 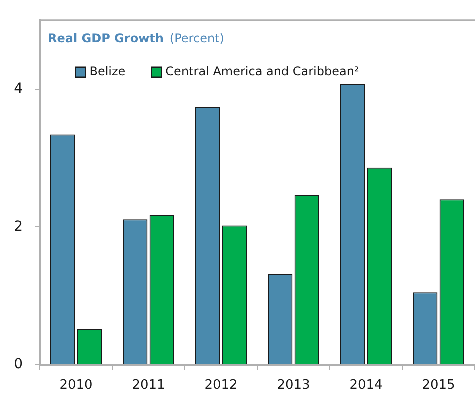 I want to click on text: Real GDP Growth, so click(x=106, y=39).